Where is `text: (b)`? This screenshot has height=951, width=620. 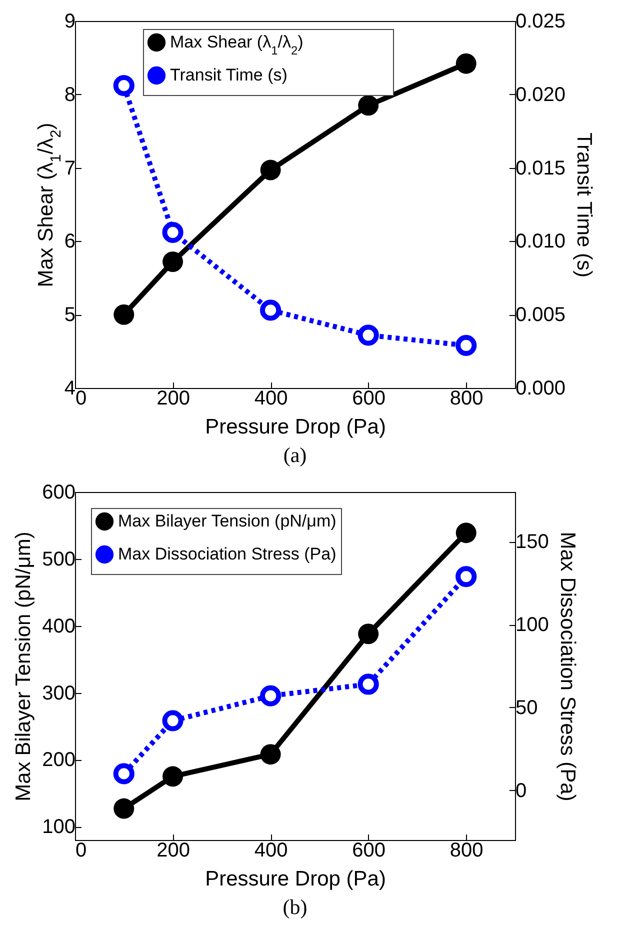 text: (b) is located at coordinates (295, 907).